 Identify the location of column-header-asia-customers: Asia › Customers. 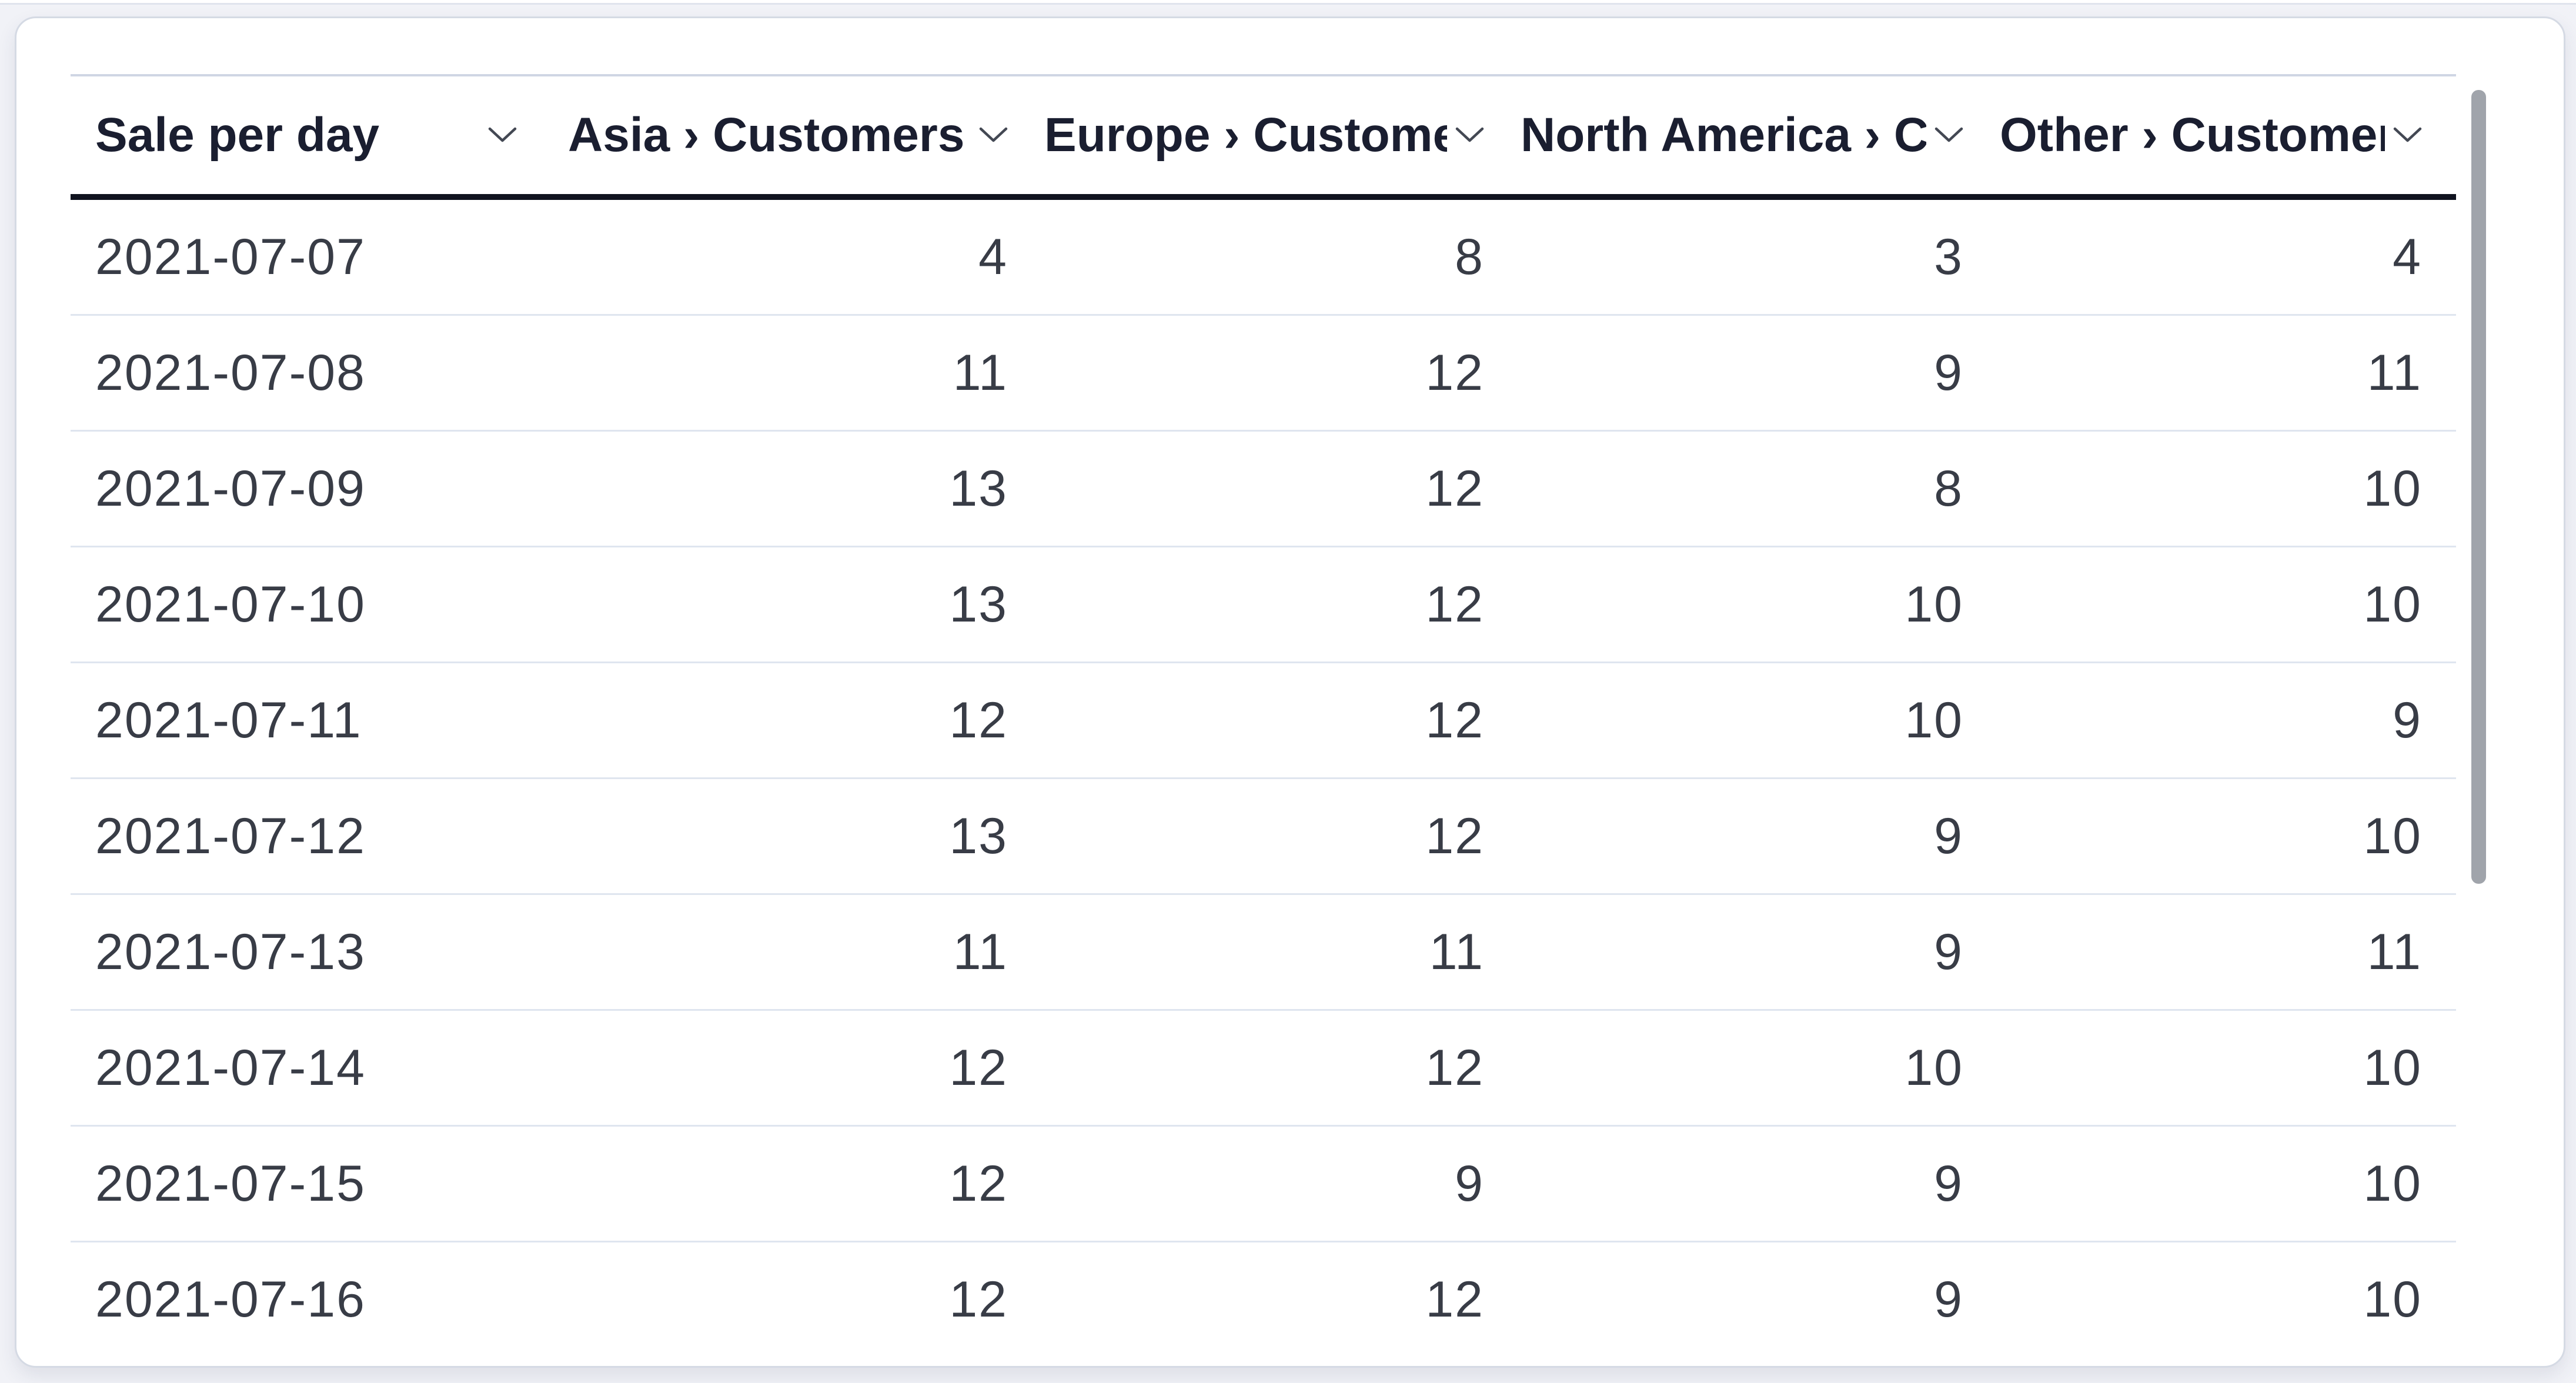
(788, 137).